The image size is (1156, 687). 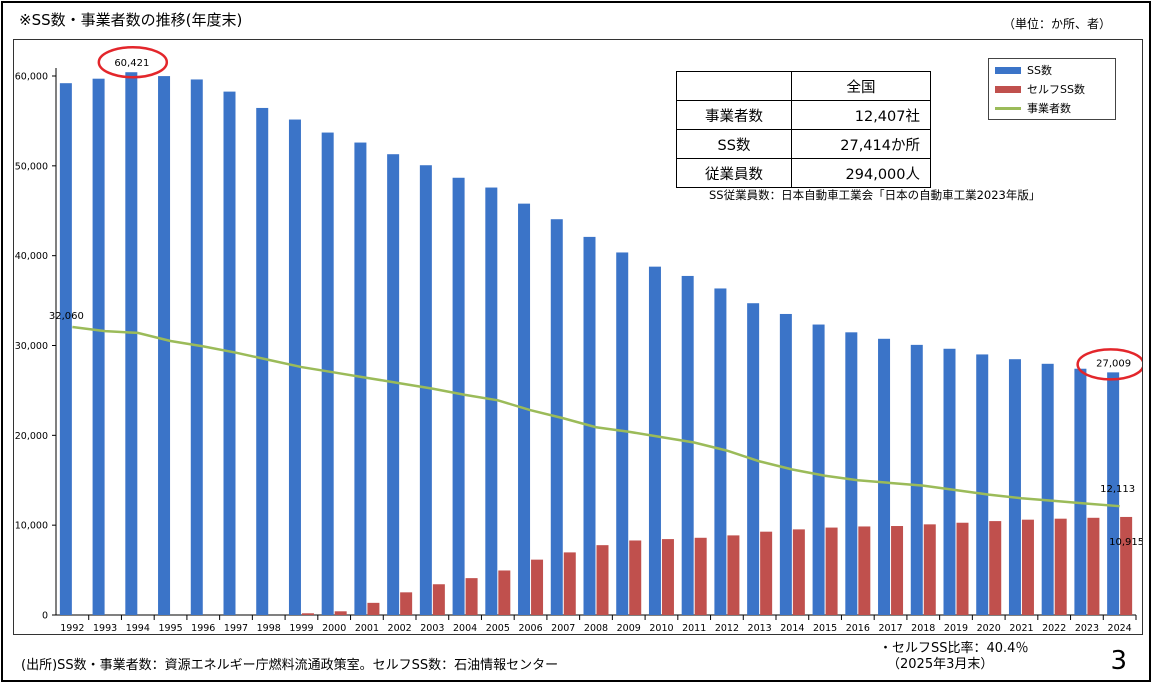 I want to click on x-tick-label: 1995, so click(x=170, y=628).